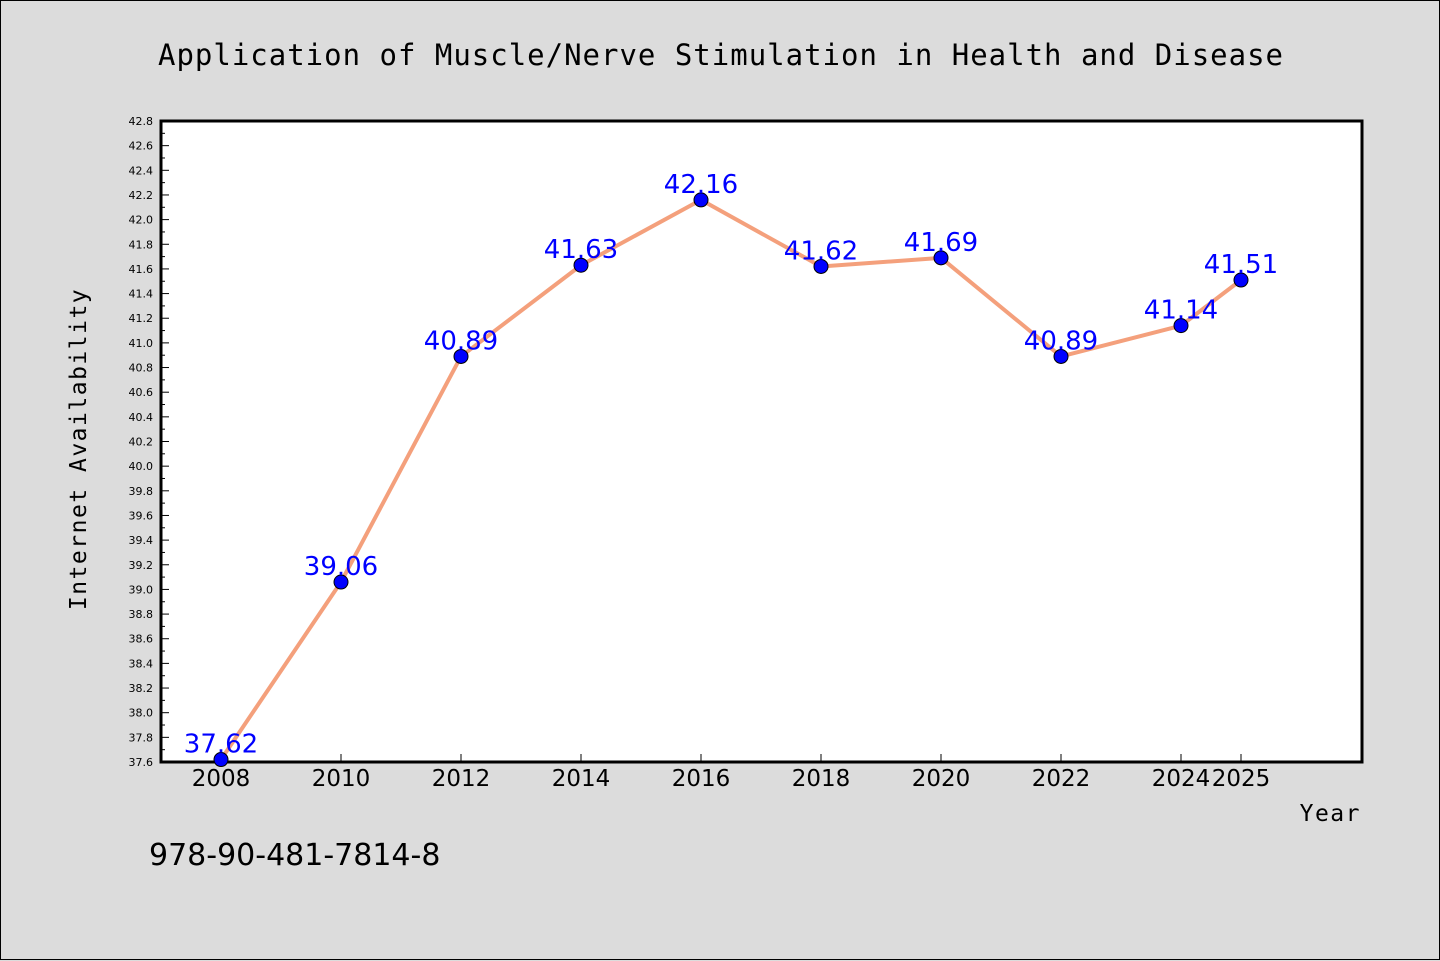 The image size is (1440, 961). I want to click on y-tick-label: 42.2, so click(141, 195).